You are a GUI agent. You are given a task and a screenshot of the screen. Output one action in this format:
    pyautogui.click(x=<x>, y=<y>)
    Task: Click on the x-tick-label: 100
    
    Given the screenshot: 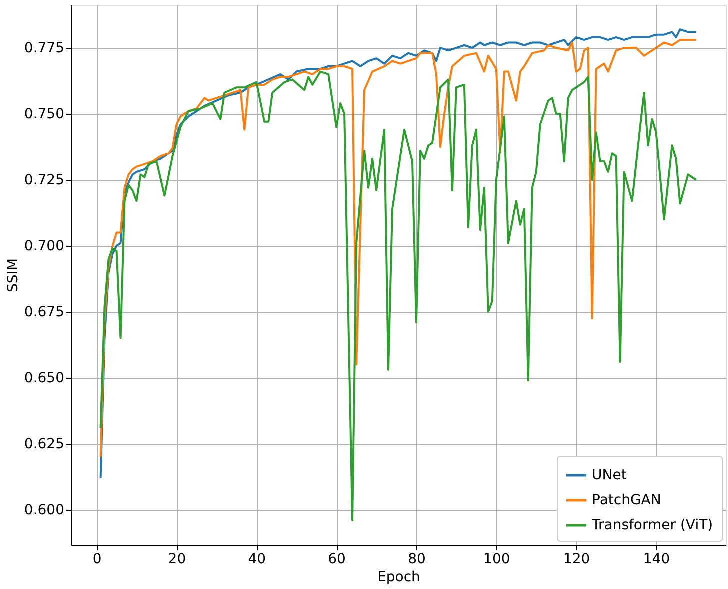 What is the action you would take?
    pyautogui.click(x=497, y=560)
    